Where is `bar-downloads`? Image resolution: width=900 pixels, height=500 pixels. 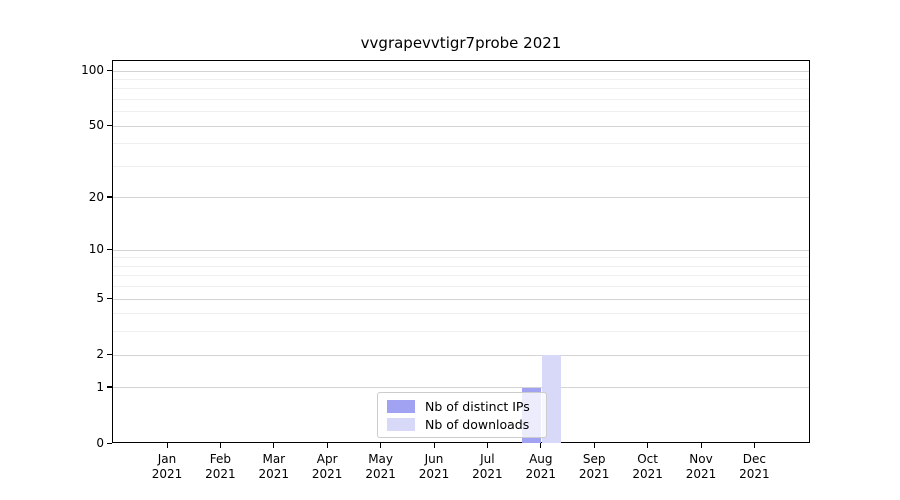 bar-downloads is located at coordinates (552, 399).